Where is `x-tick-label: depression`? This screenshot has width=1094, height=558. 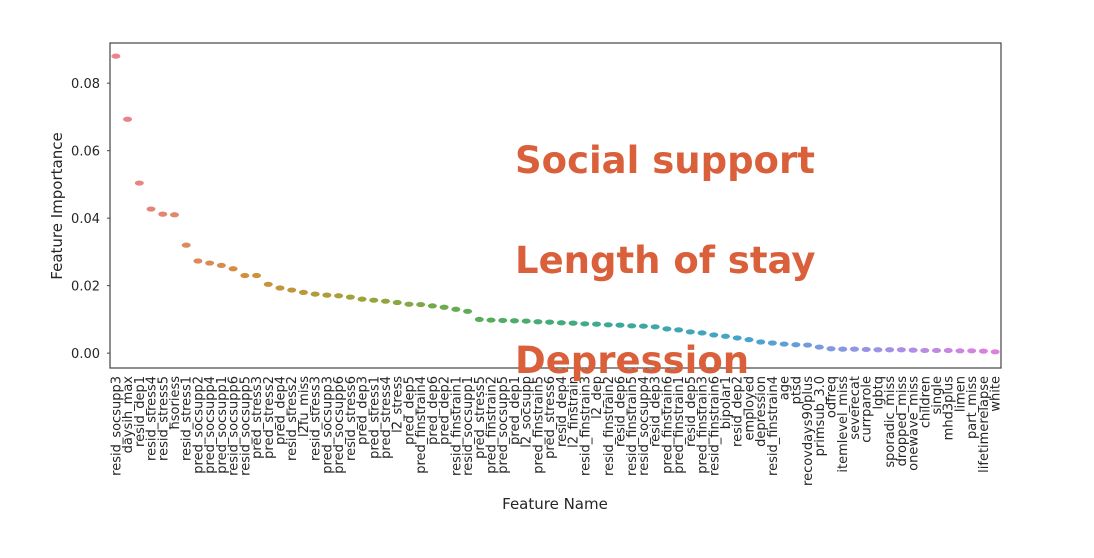 x-tick-label: depression is located at coordinates (761, 411).